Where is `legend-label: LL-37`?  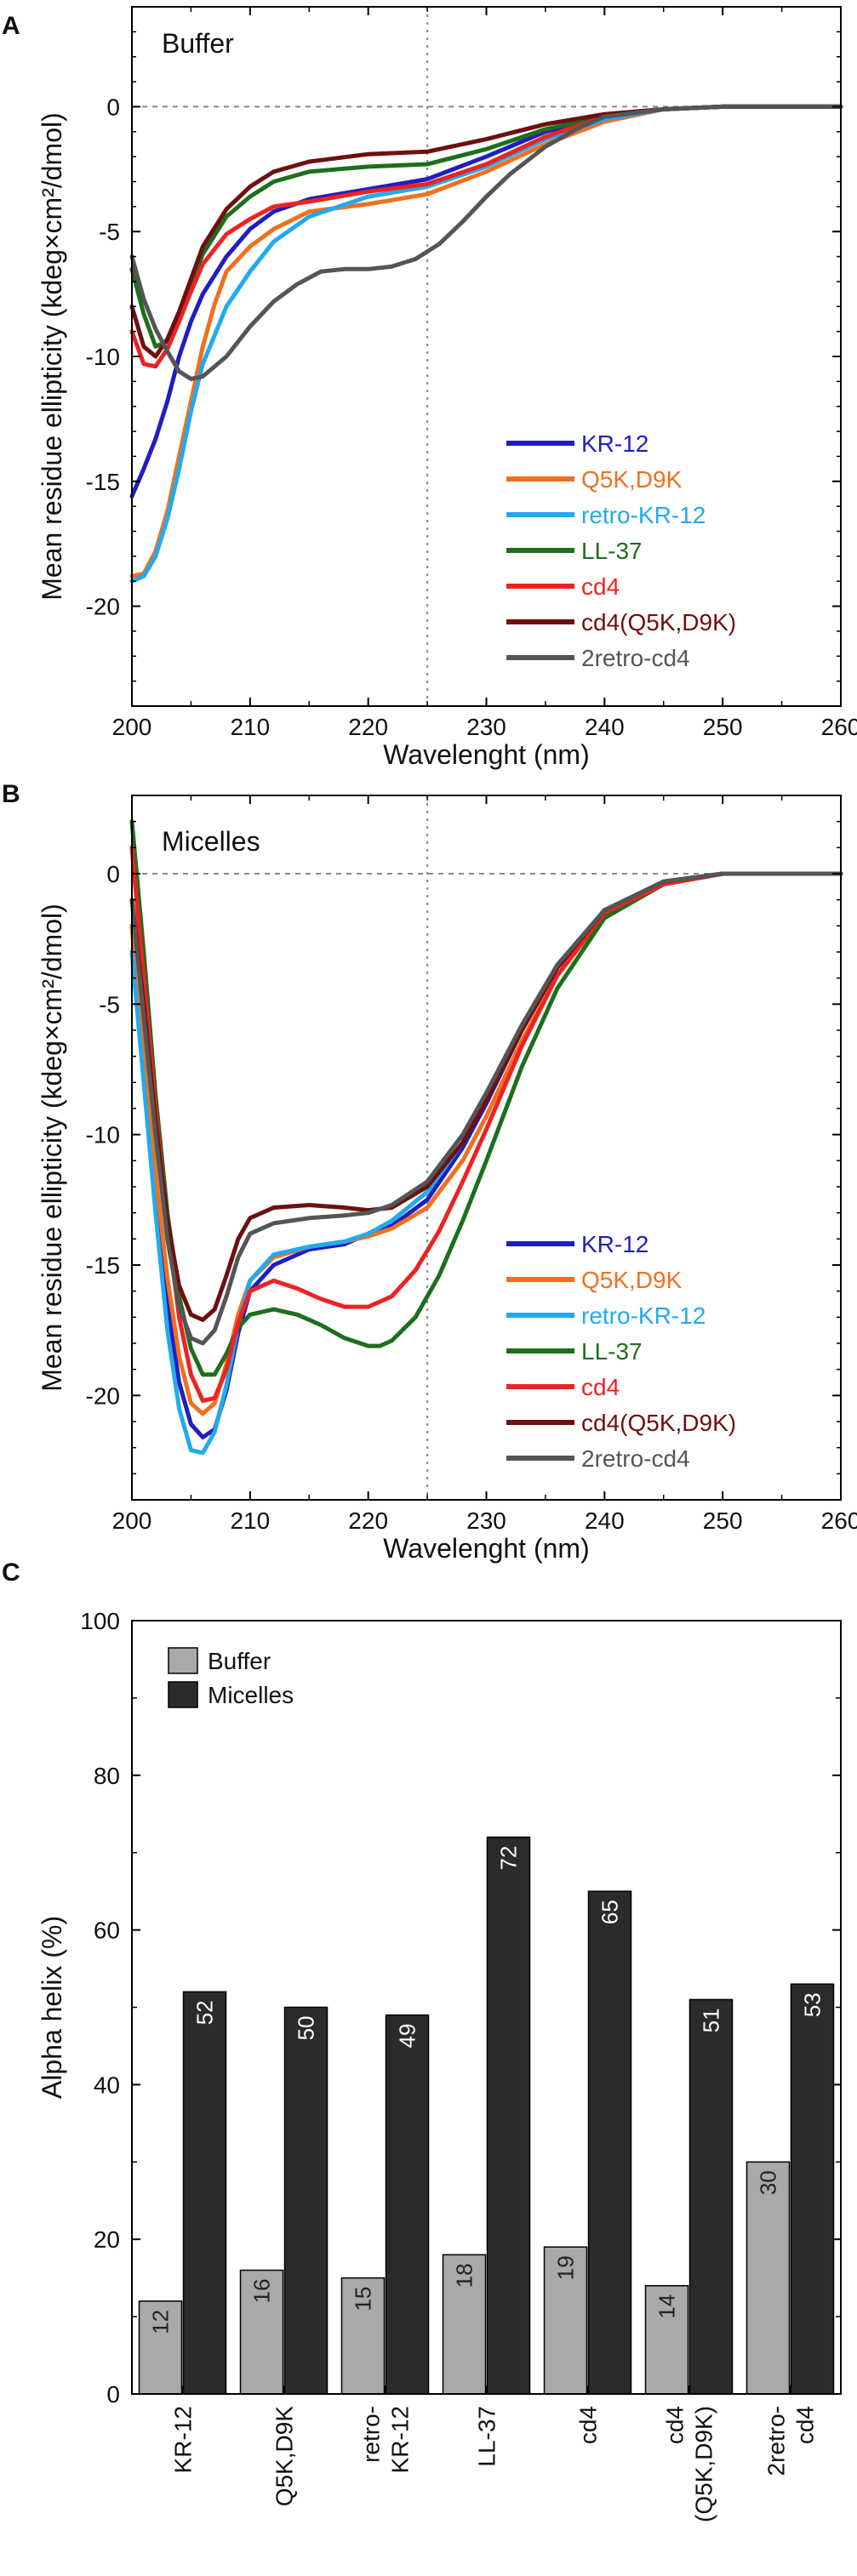 legend-label: LL-37 is located at coordinates (612, 1351).